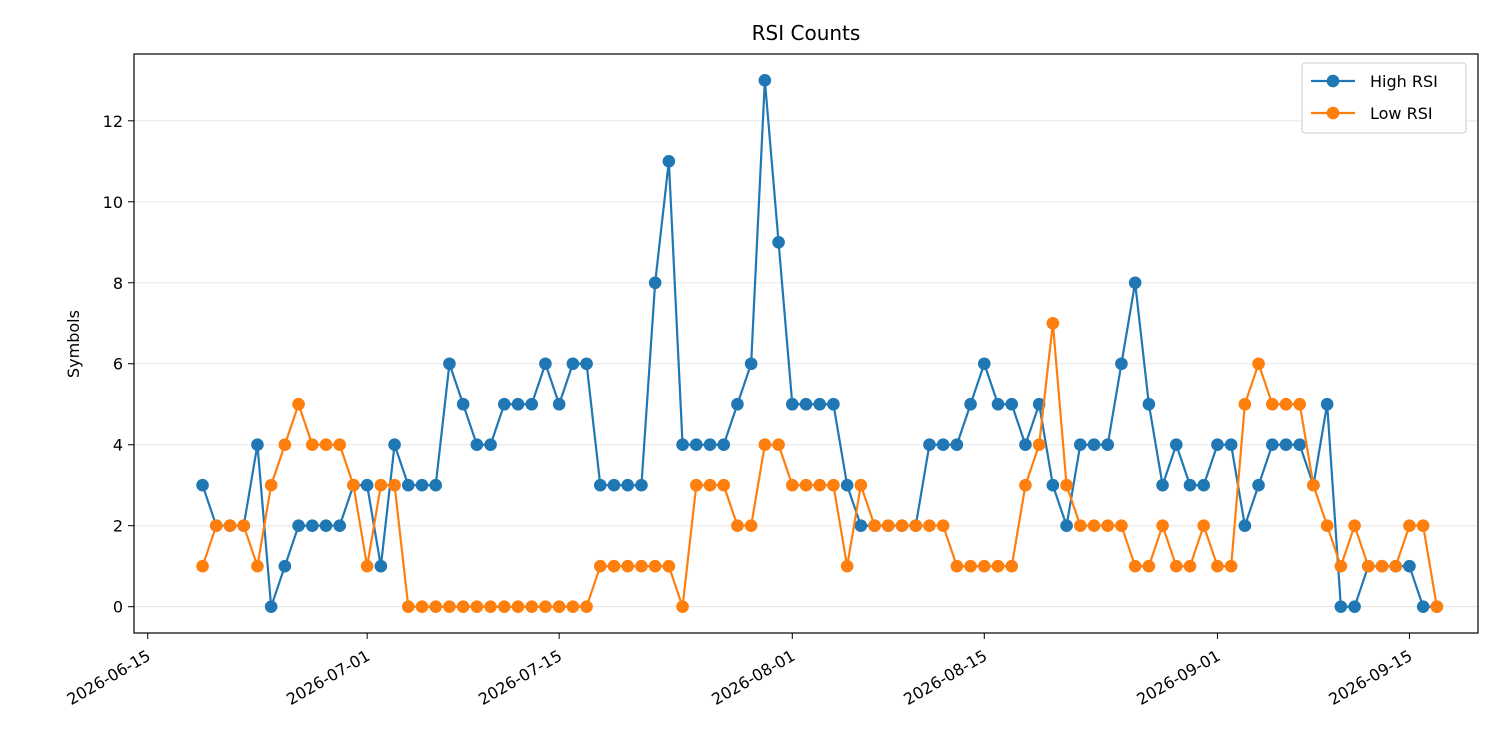 The height and width of the screenshot is (750, 1500). Describe the element at coordinates (1374, 81) in the screenshot. I see `legend-item-high-rsi: High RSI` at that location.